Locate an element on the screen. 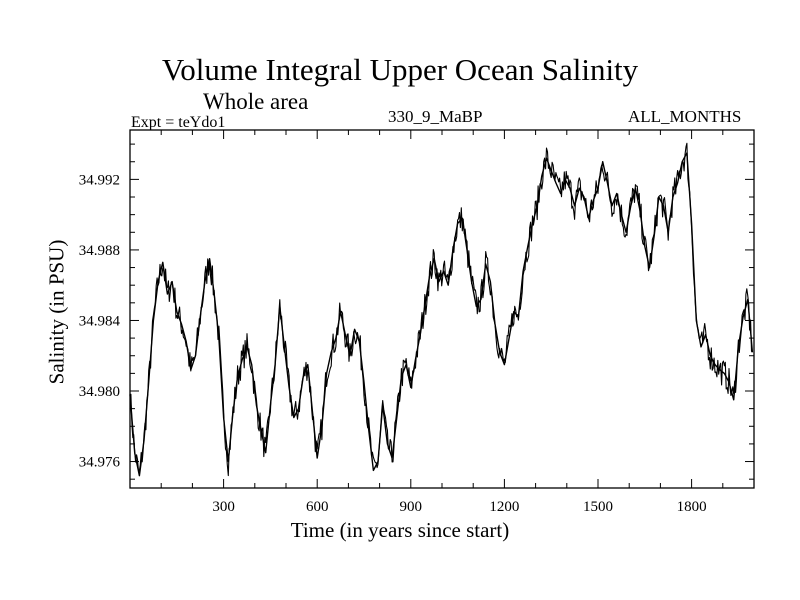  run-label: 330_9_MaBP is located at coordinates (435, 116).